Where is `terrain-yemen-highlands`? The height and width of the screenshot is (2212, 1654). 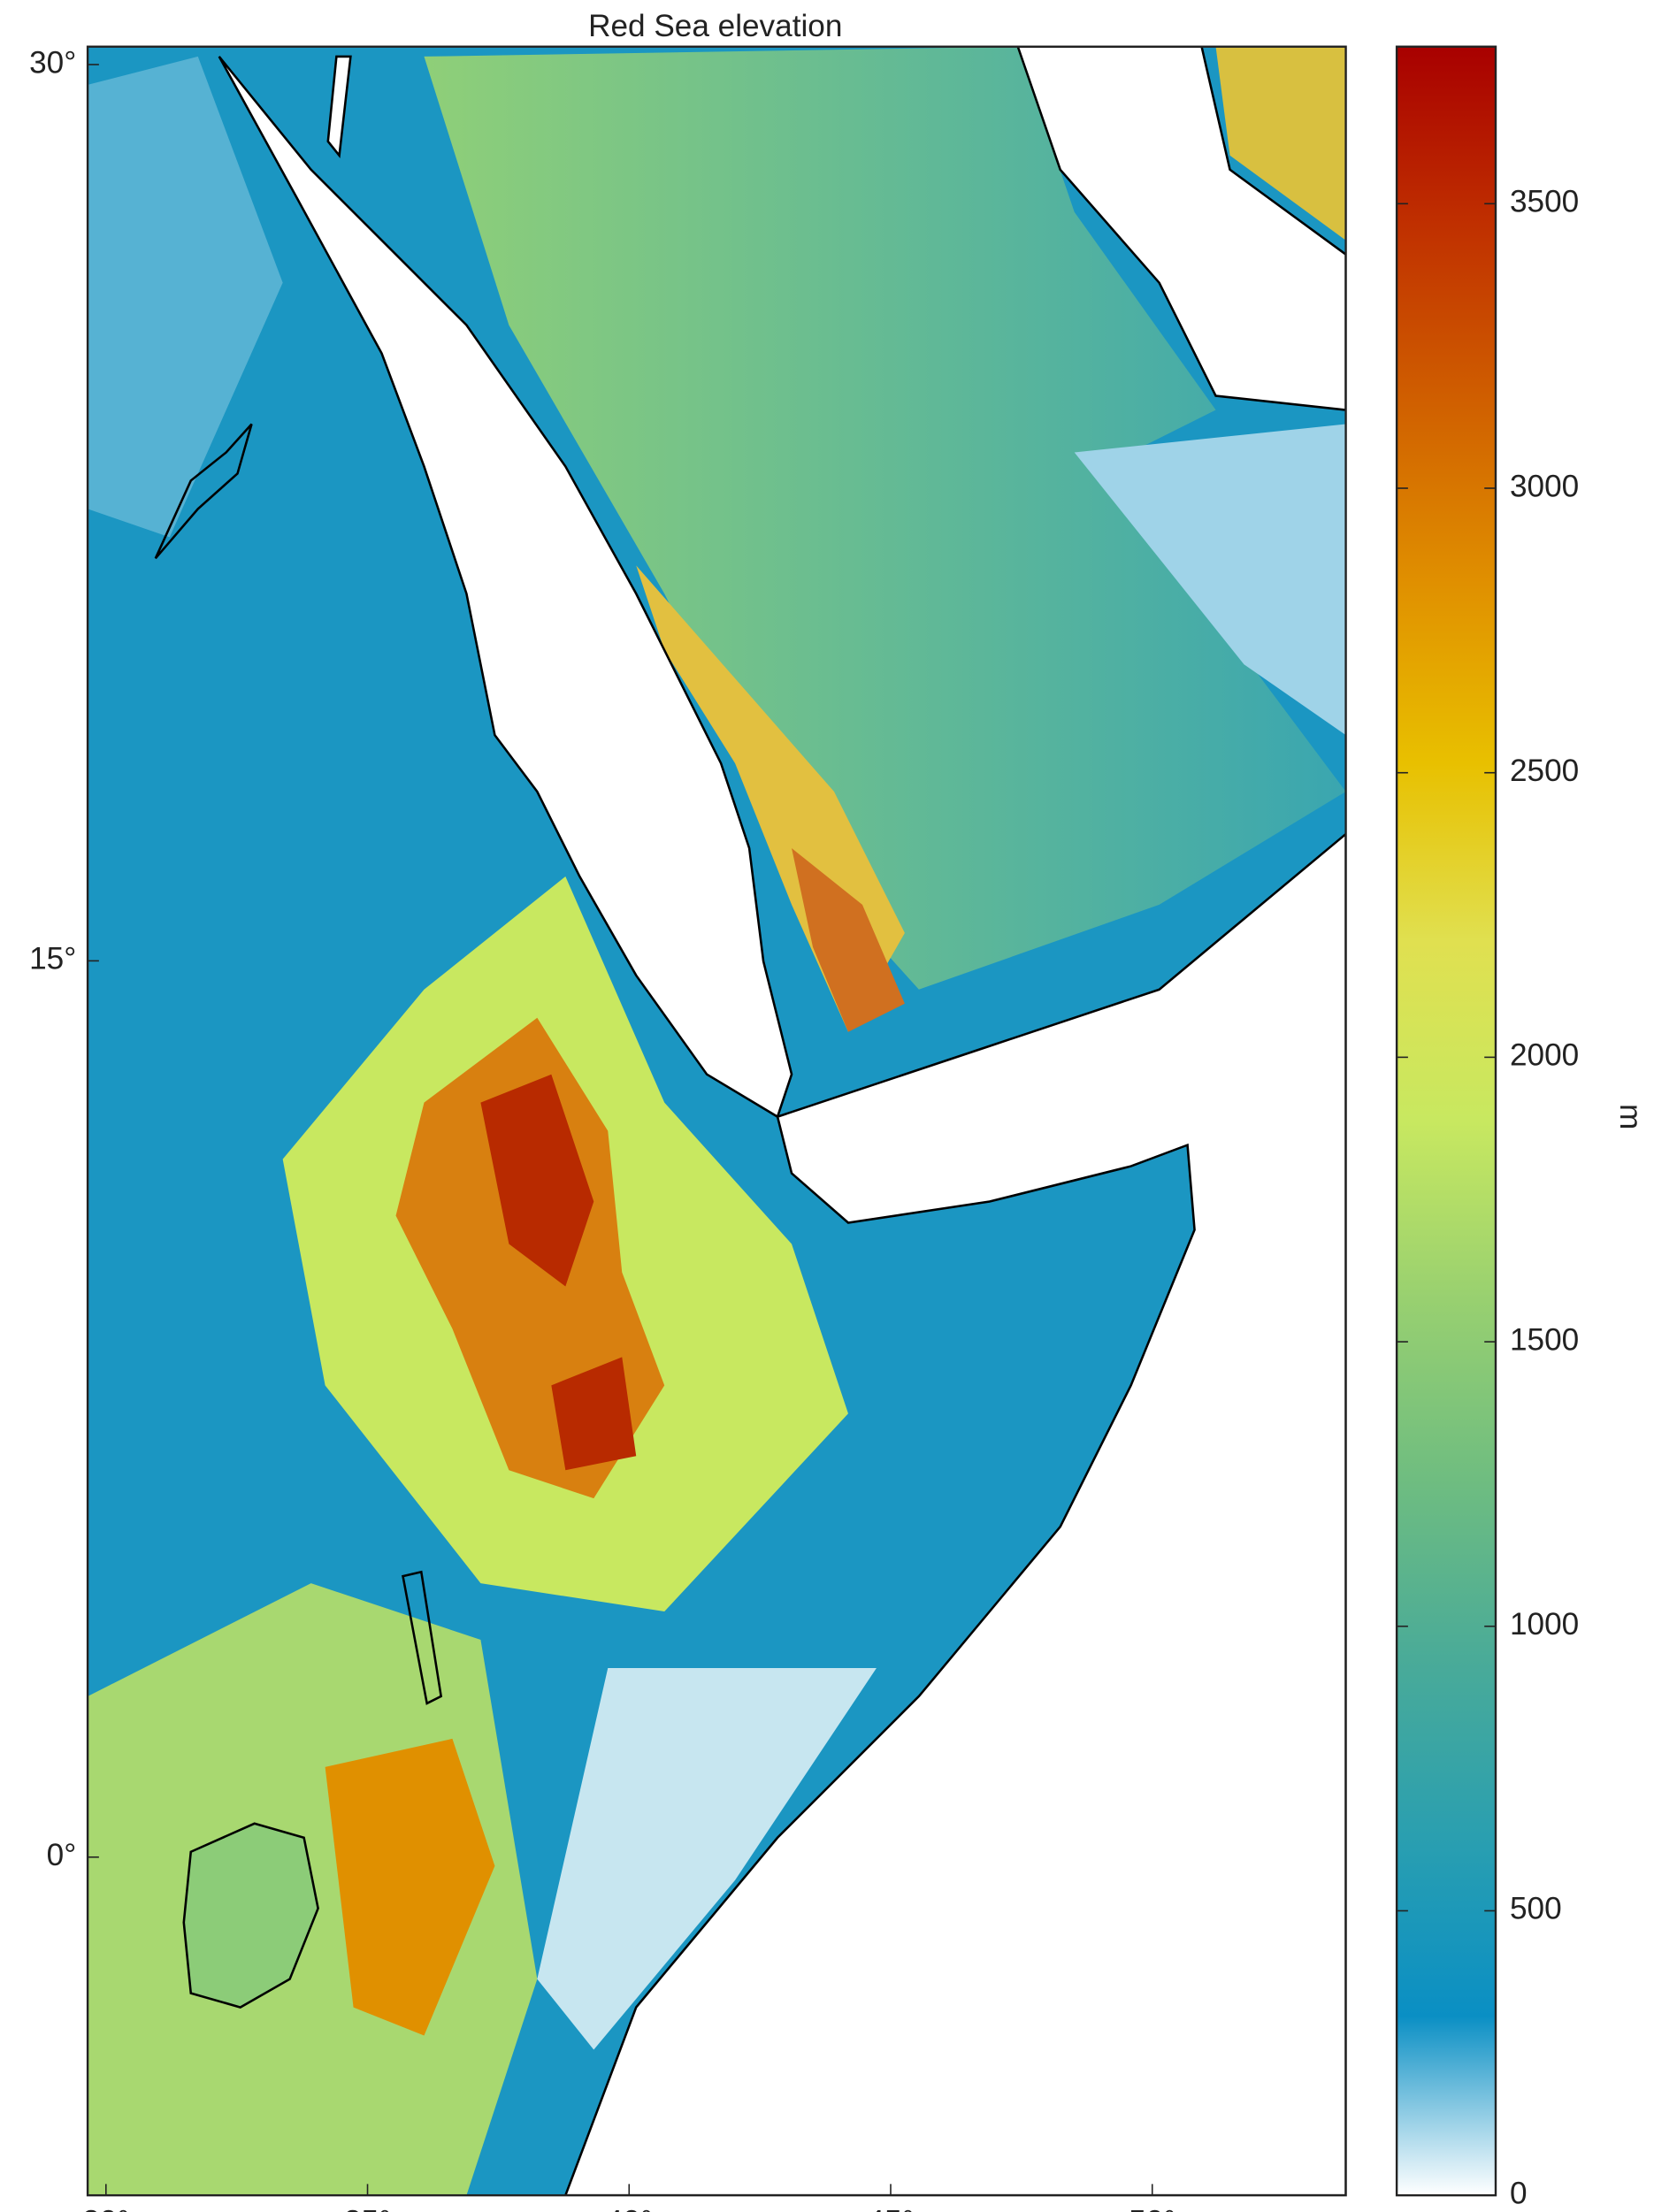 terrain-yemen-highlands is located at coordinates (848, 939).